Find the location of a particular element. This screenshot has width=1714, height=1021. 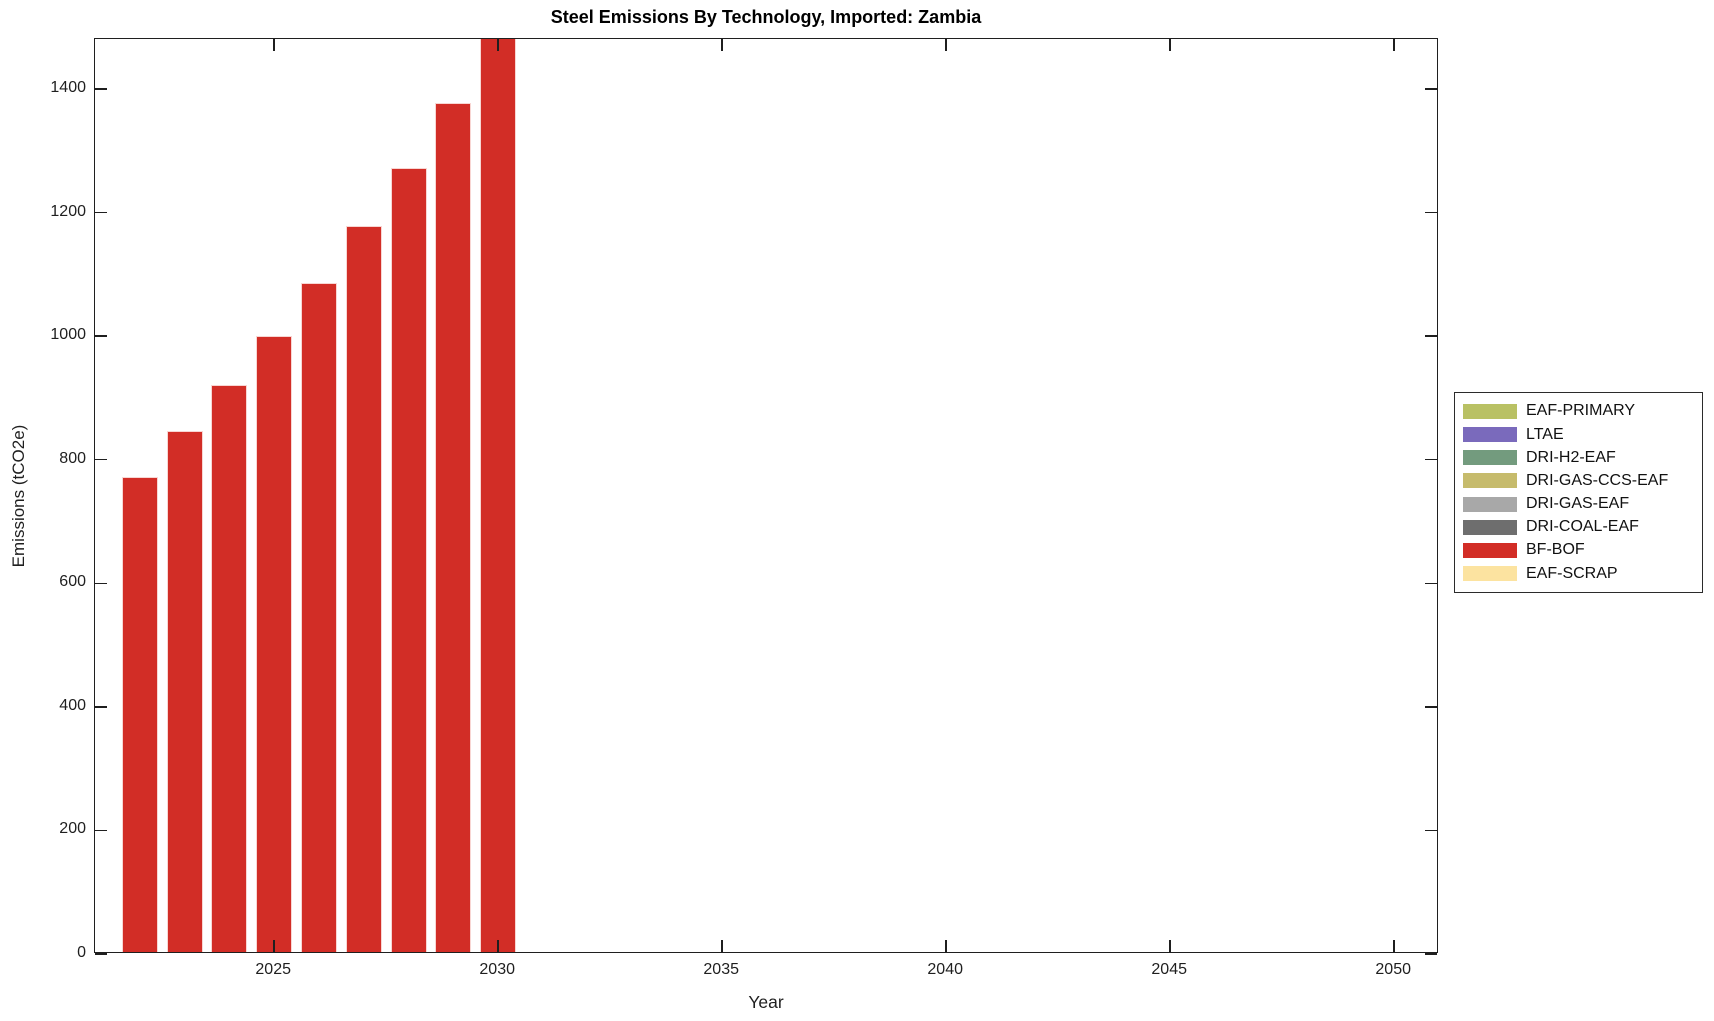

x-tick-label-2050: 2050 is located at coordinates (1393, 969).